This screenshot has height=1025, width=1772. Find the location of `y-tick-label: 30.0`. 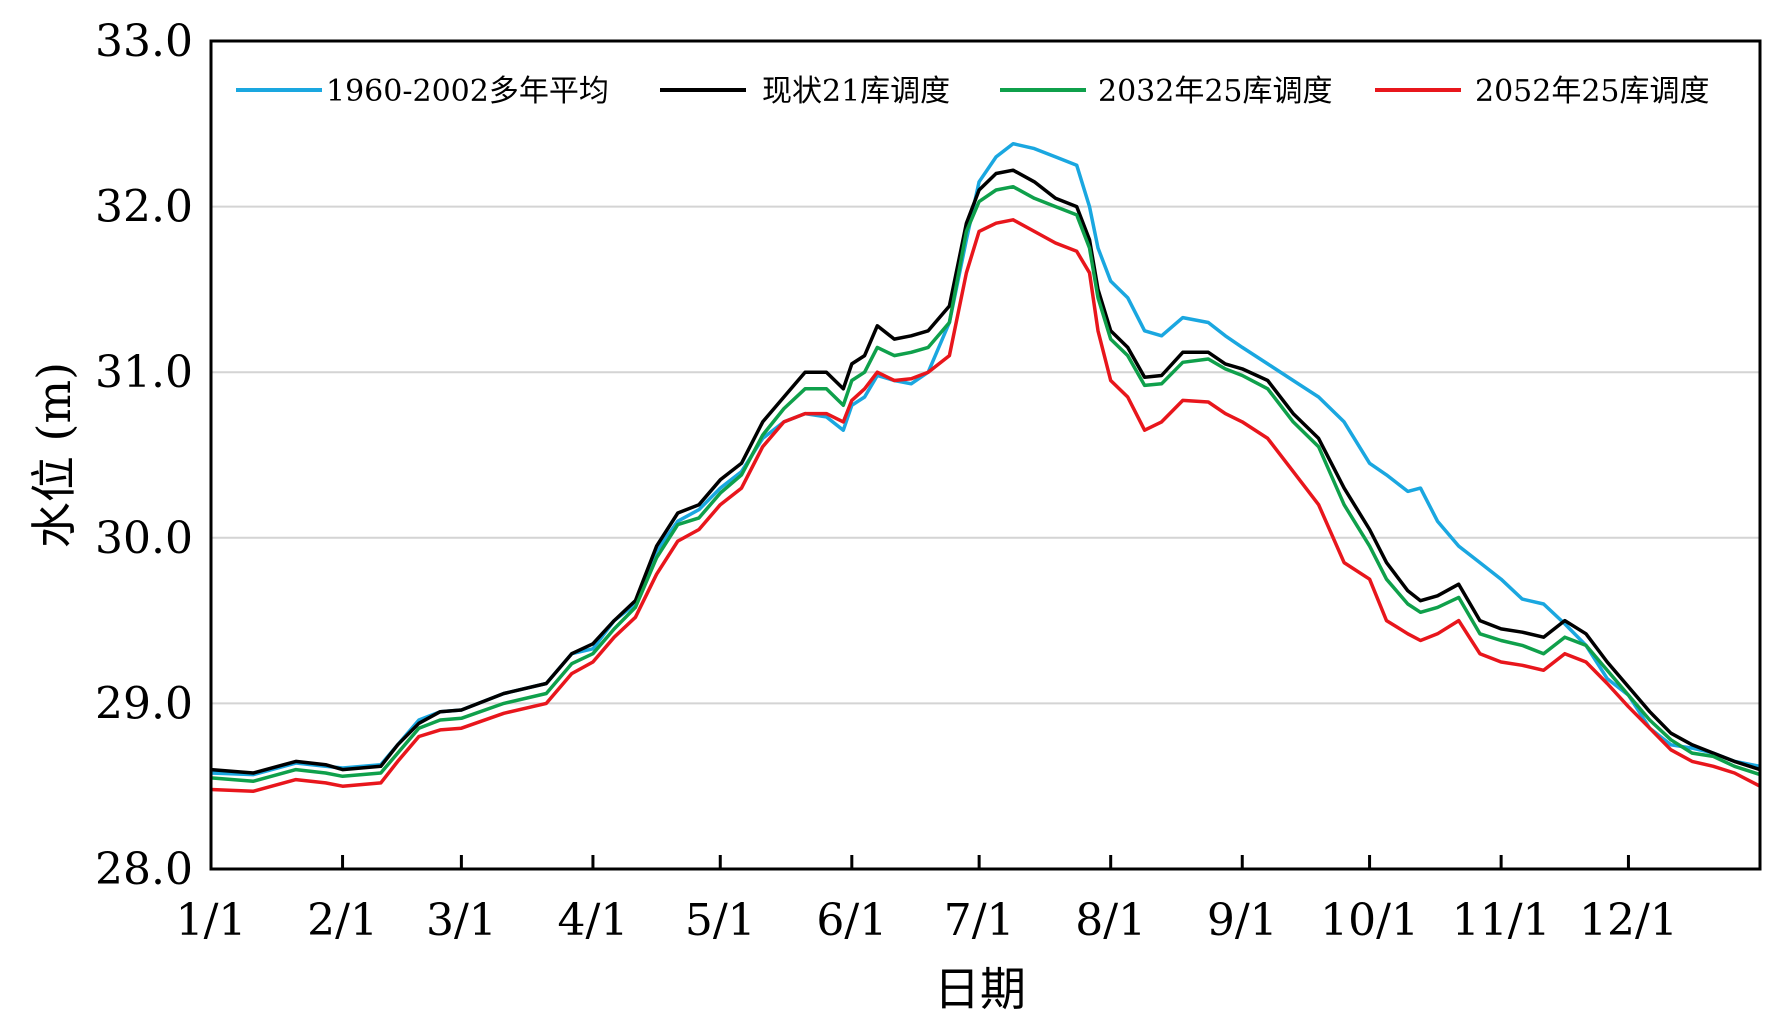

y-tick-label: 30.0 is located at coordinates (144, 538).